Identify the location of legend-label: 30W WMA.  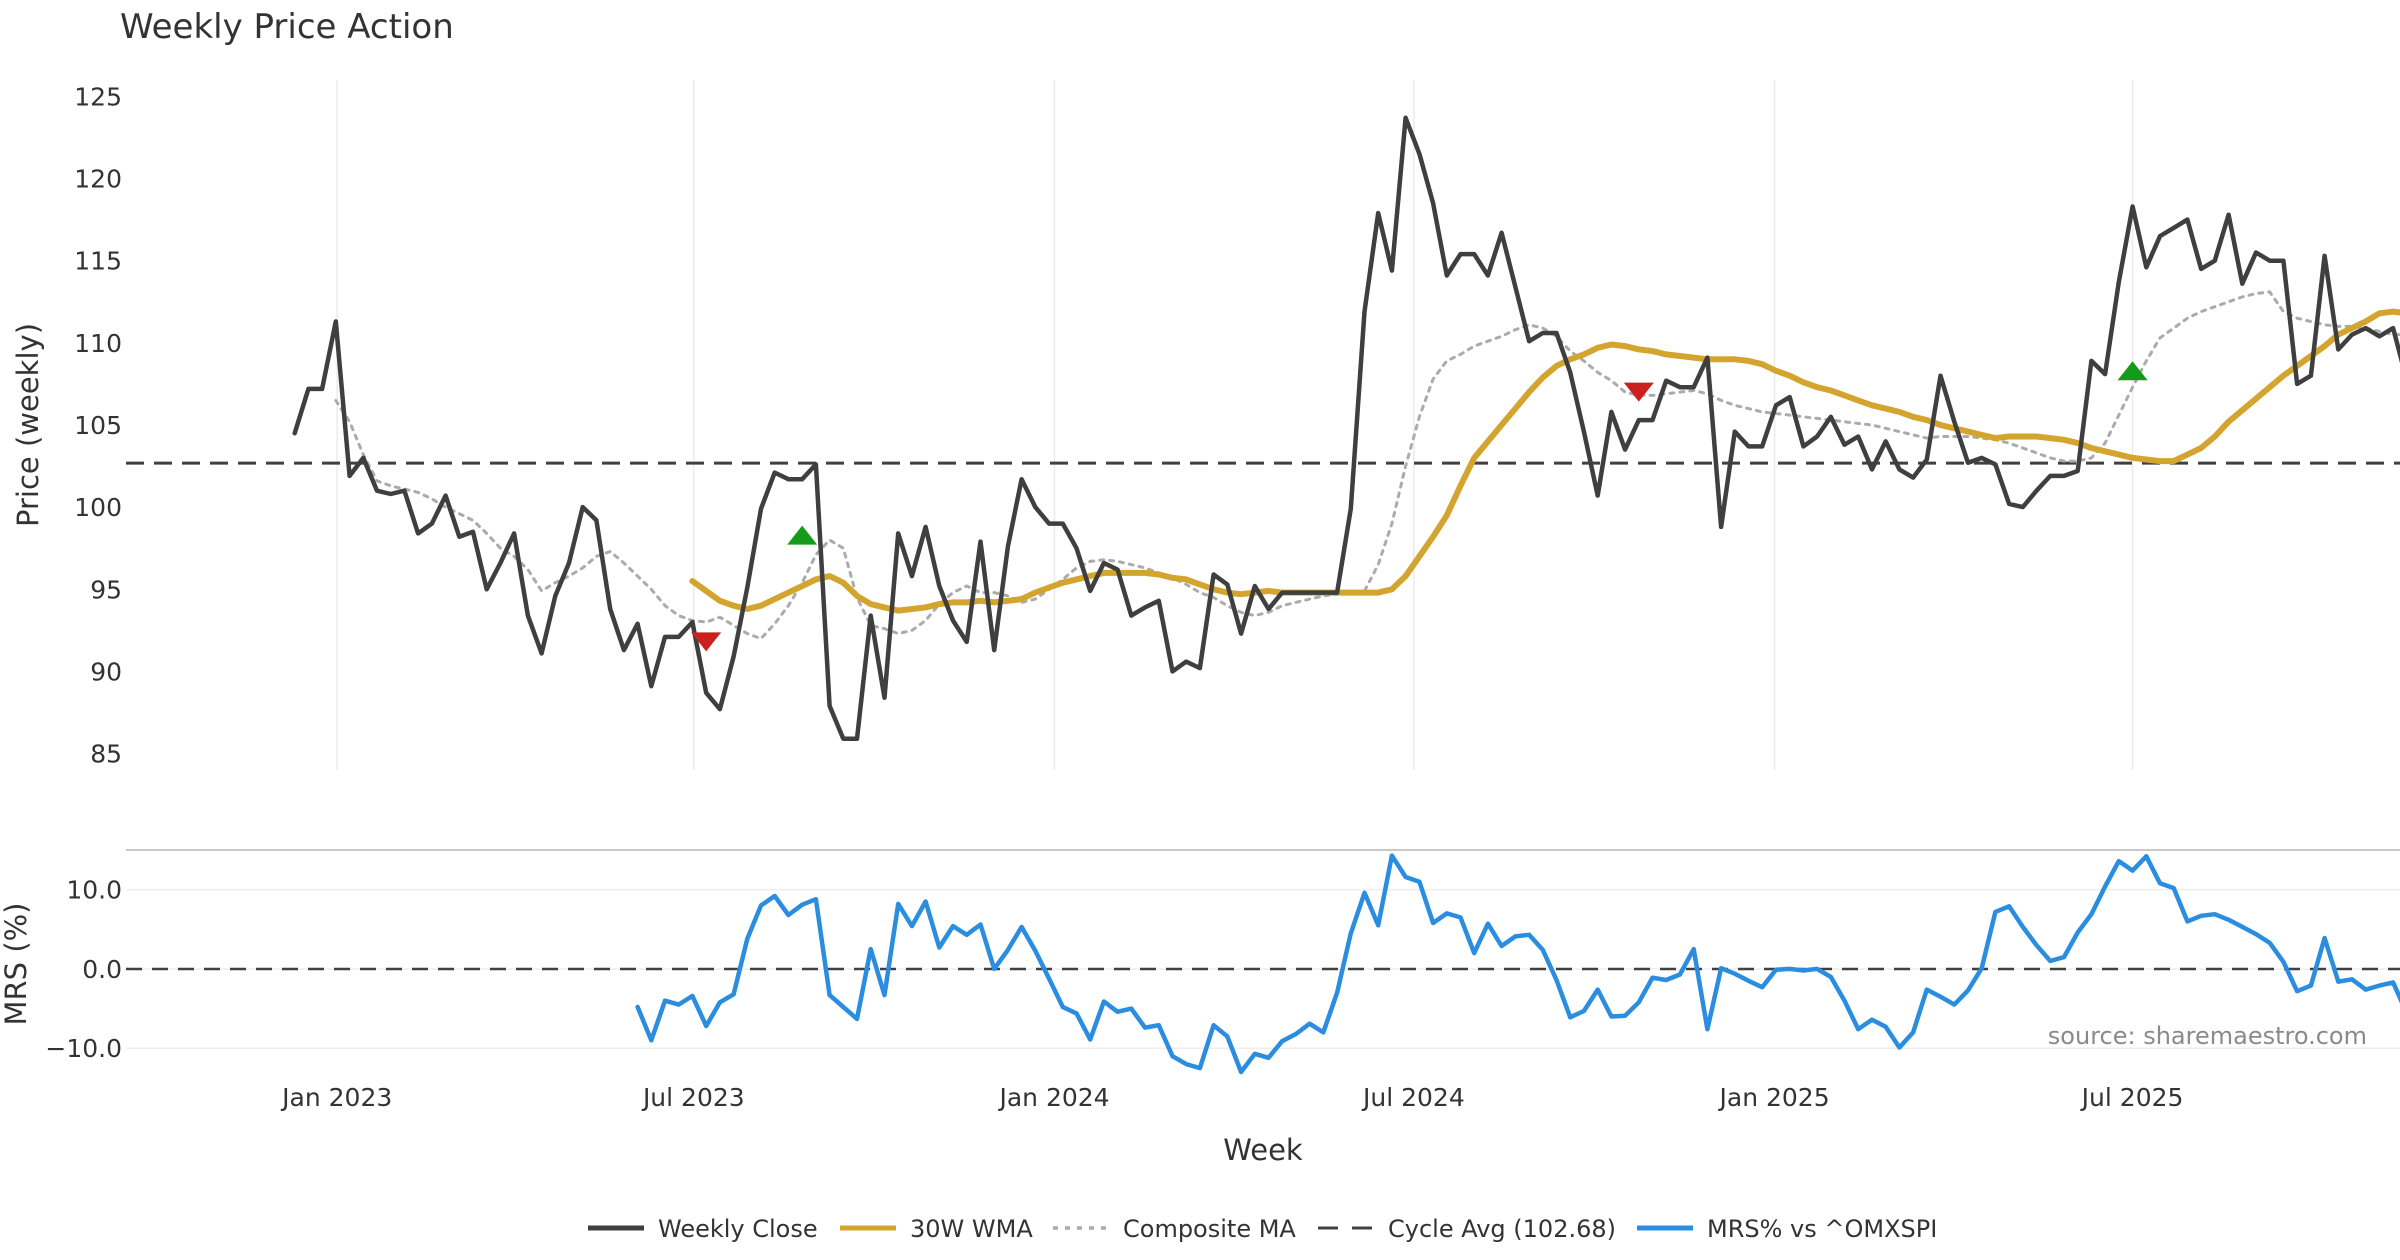
(971, 1229).